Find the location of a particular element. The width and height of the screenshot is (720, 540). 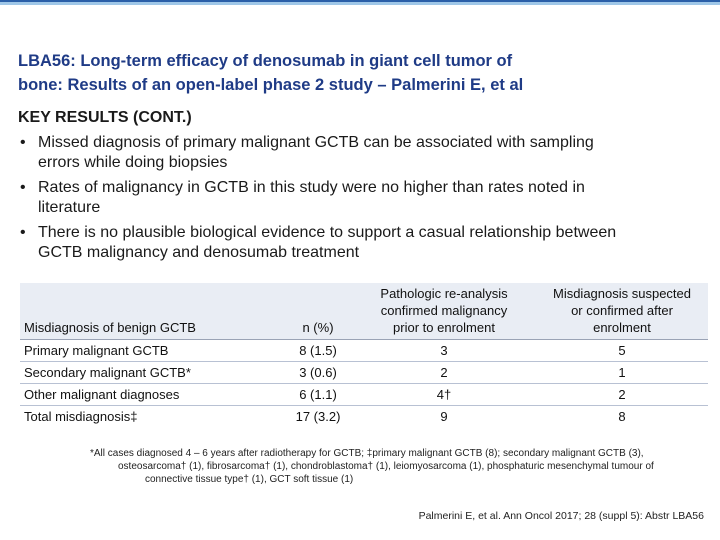

table-cell: 5 is located at coordinates (622, 350).